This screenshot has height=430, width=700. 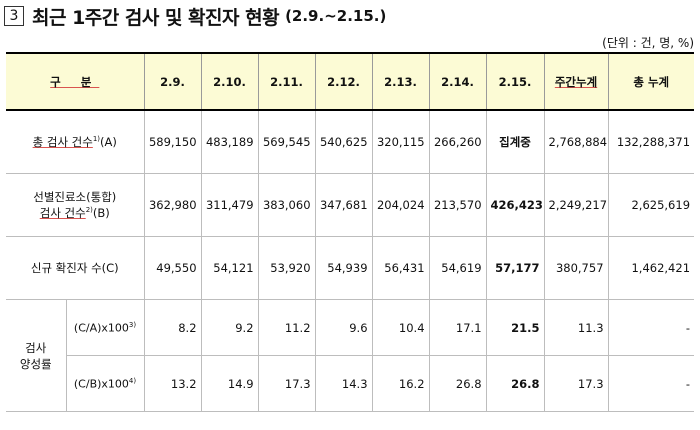 What do you see at coordinates (515, 205) in the screenshot?
I see `table-cell: 426,423` at bounding box center [515, 205].